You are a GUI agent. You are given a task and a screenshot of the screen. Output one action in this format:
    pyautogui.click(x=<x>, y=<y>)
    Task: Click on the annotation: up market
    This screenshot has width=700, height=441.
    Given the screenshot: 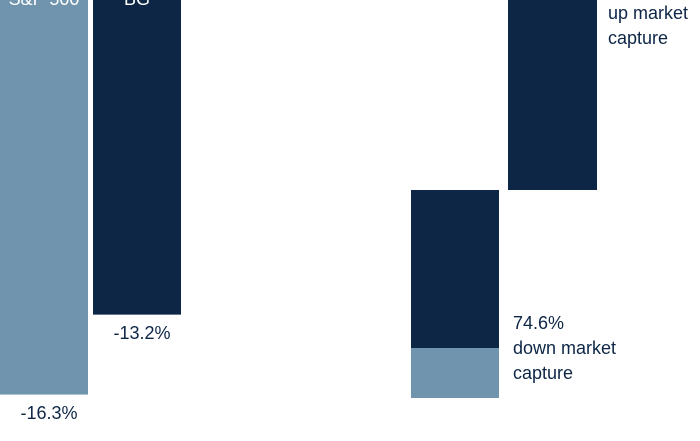 What is the action you would take?
    pyautogui.click(x=648, y=13)
    